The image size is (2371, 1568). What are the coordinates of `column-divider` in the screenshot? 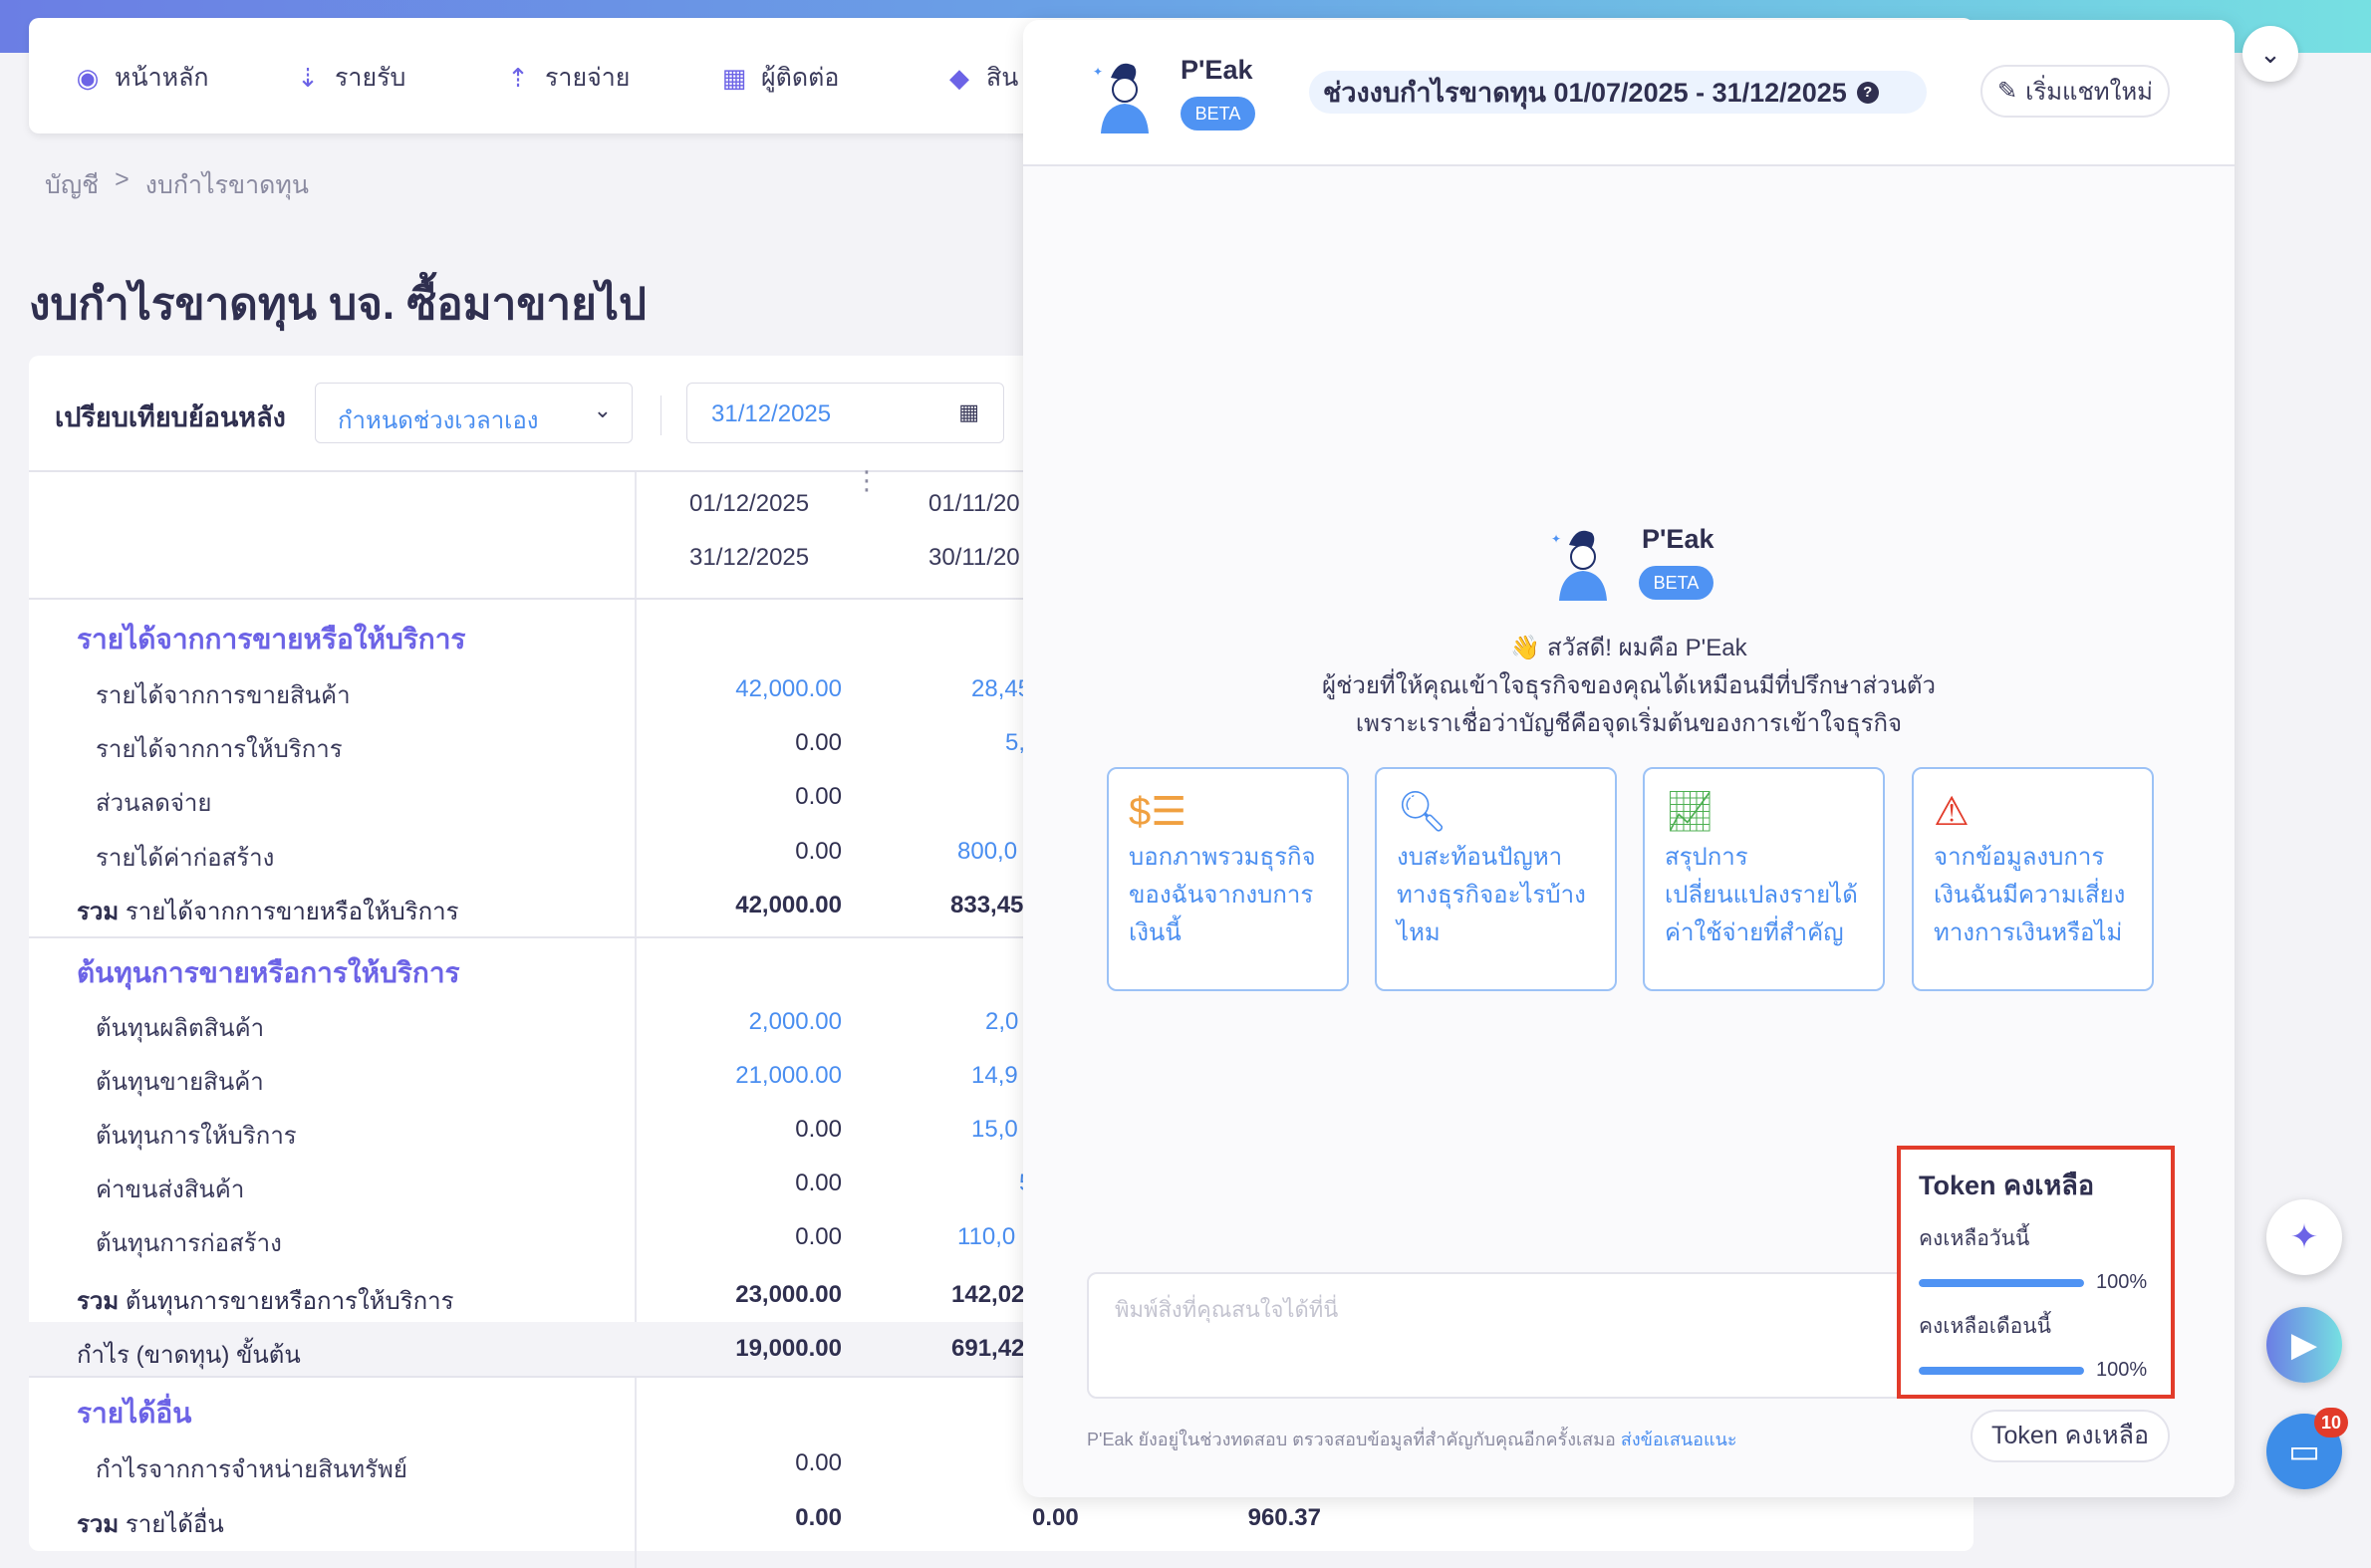 It's located at (636, 1020).